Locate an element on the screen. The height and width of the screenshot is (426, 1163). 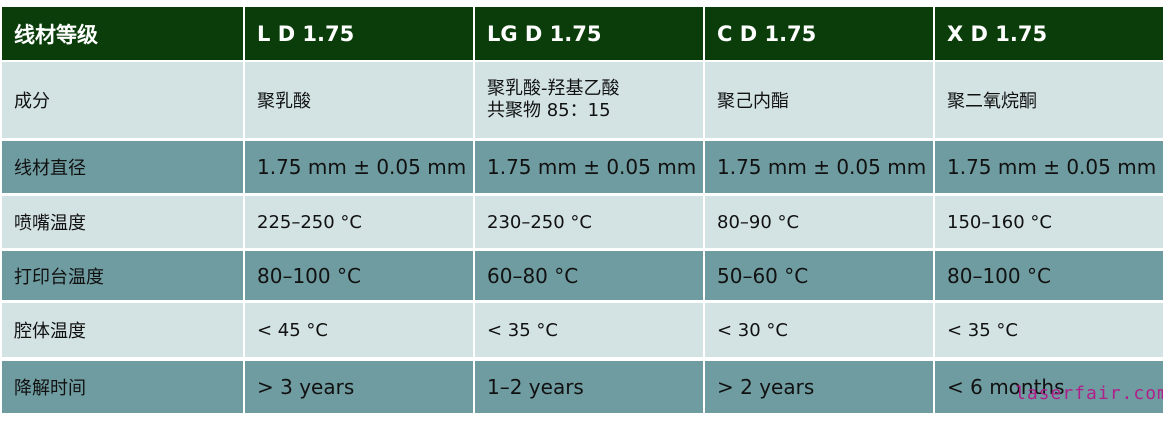
row-label: 腔体温度 is located at coordinates (122, 330).